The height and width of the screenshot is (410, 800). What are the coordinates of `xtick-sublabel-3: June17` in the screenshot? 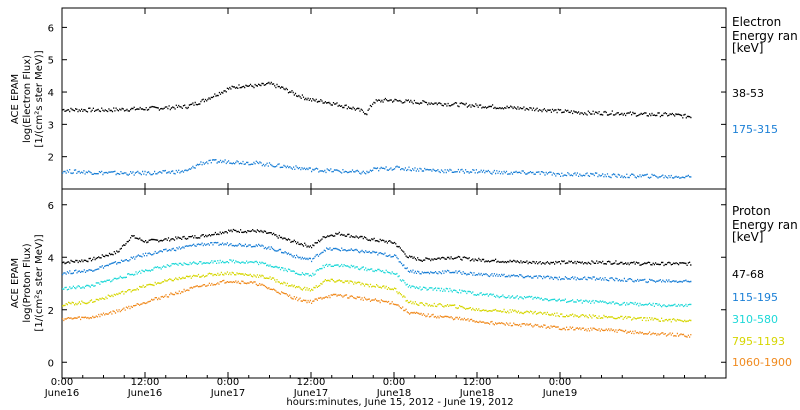 It's located at (311, 393).